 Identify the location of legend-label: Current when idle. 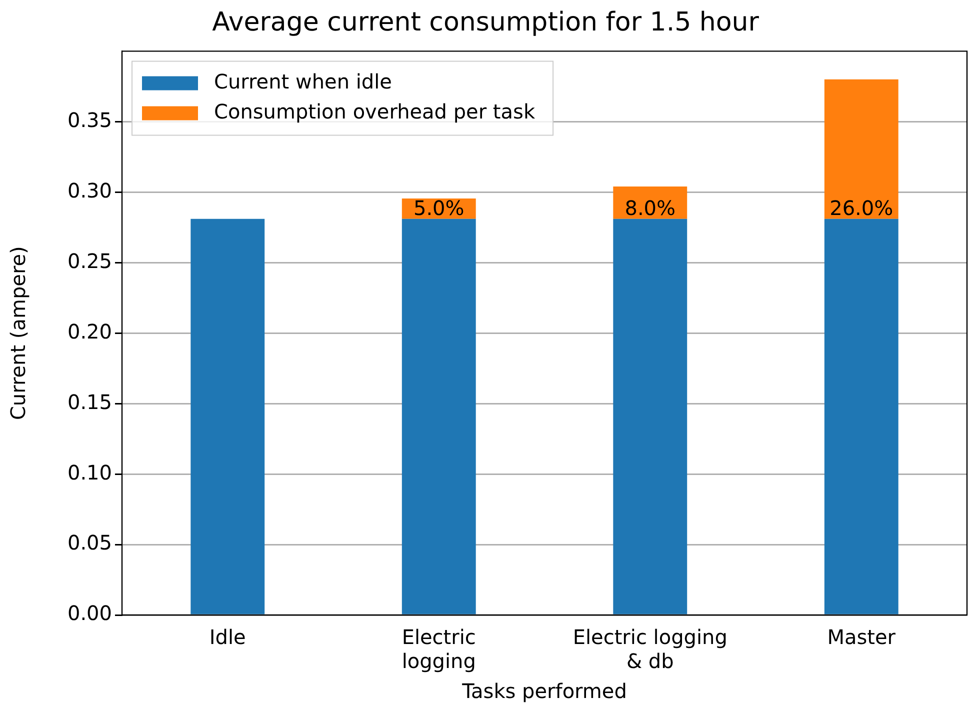
(303, 81).